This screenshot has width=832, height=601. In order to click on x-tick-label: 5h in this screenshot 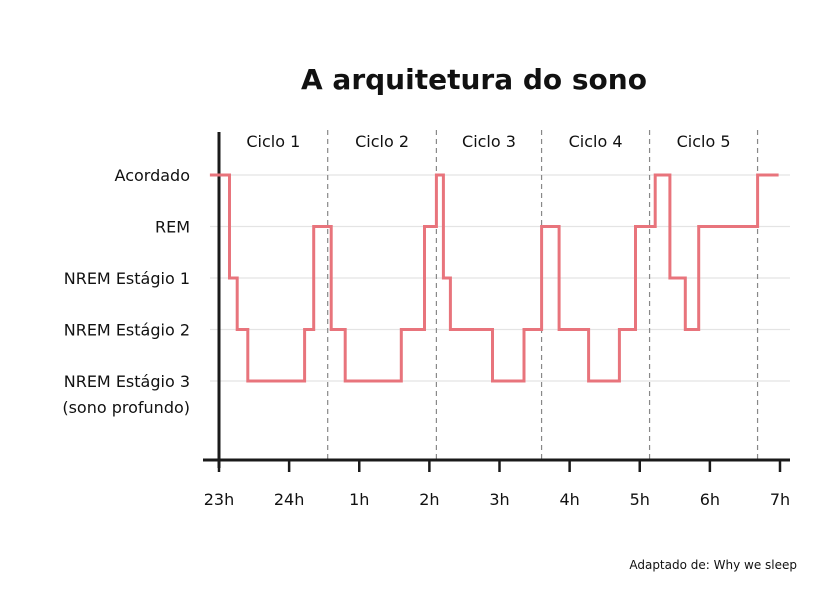, I will do `click(640, 499)`.